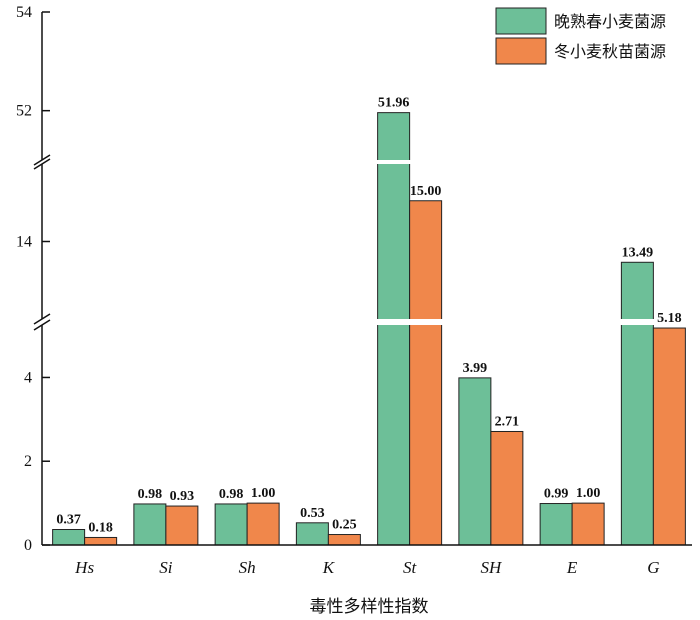  What do you see at coordinates (344, 540) in the screenshot?
I see `bar-K-series2` at bounding box center [344, 540].